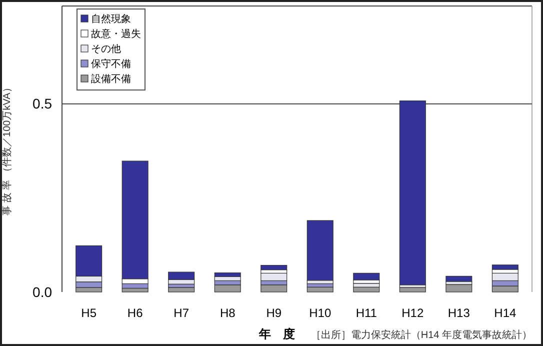 This screenshot has height=346, width=543. I want to click on x-tick-label: H12, so click(413, 313).